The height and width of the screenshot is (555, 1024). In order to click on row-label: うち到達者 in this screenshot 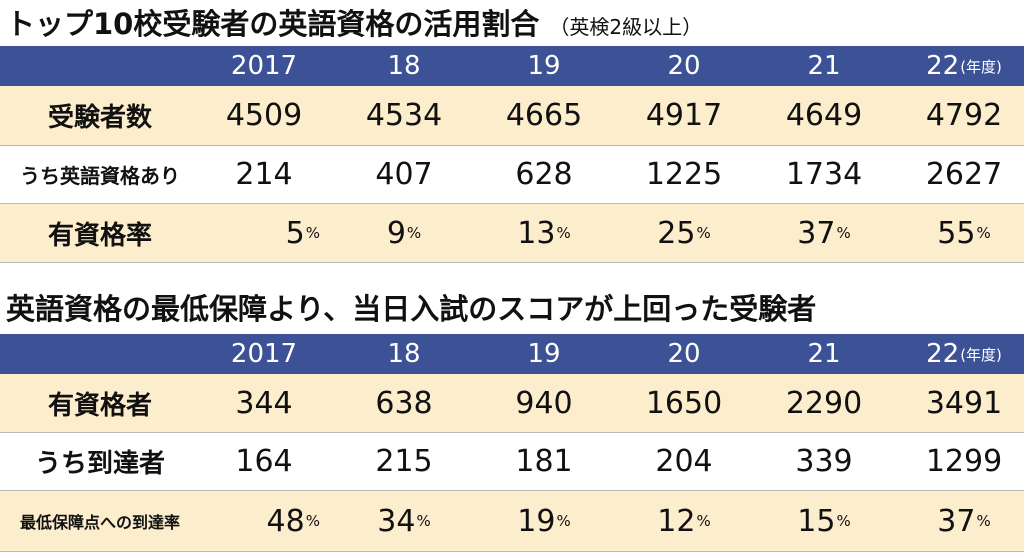, I will do `click(99, 464)`.